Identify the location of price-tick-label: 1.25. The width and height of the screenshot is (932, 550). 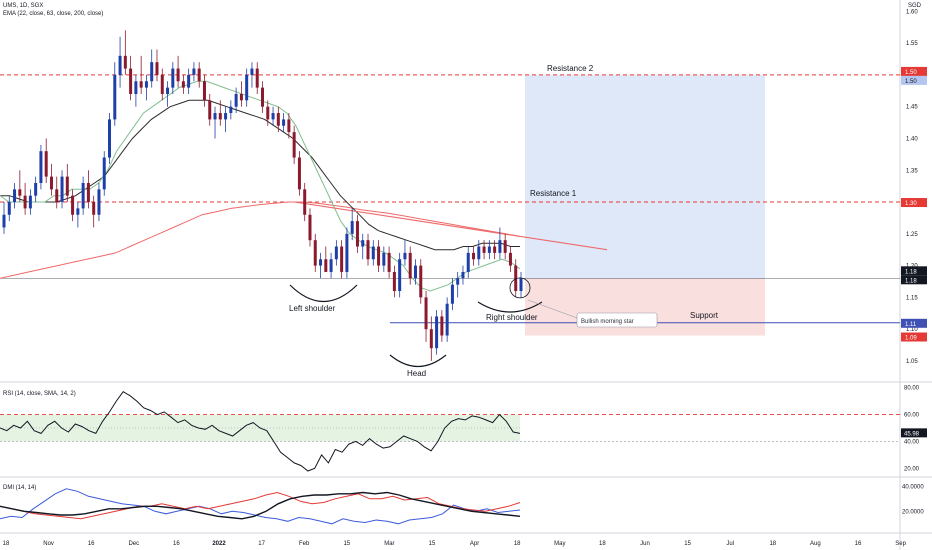
(912, 235).